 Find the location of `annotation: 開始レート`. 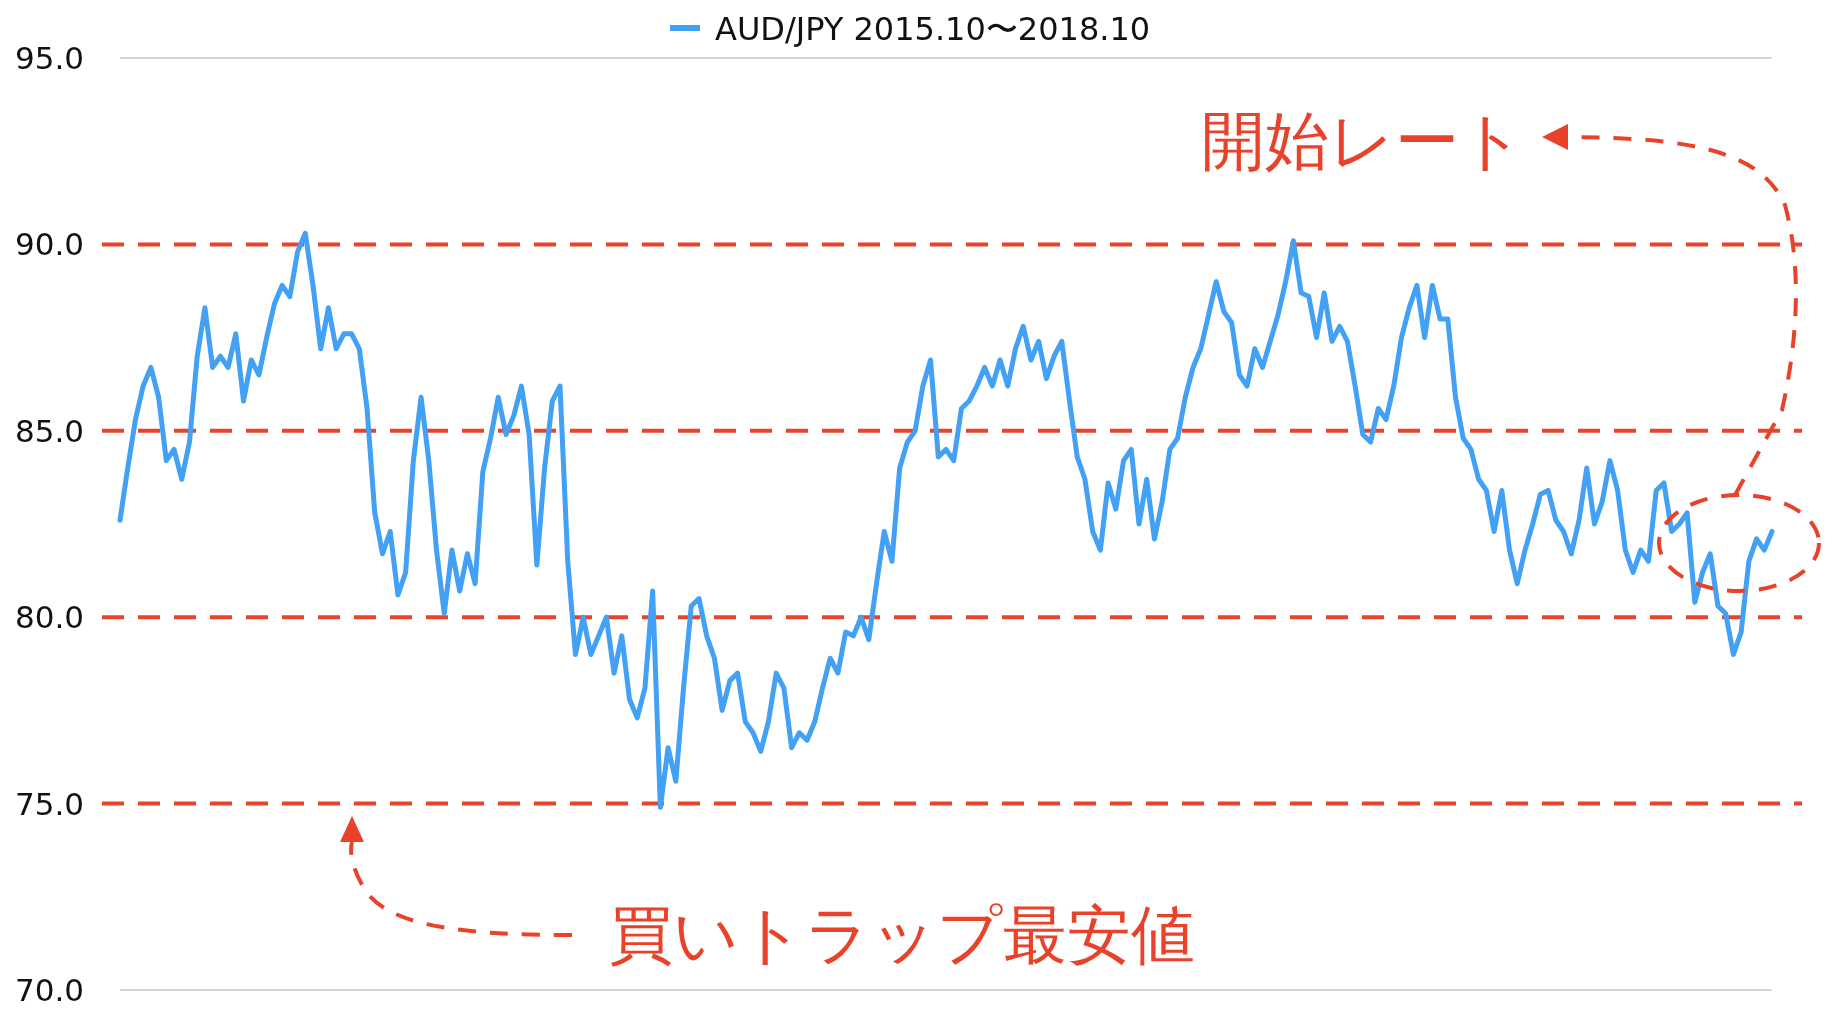

annotation: 開始レート is located at coordinates (1363, 141).